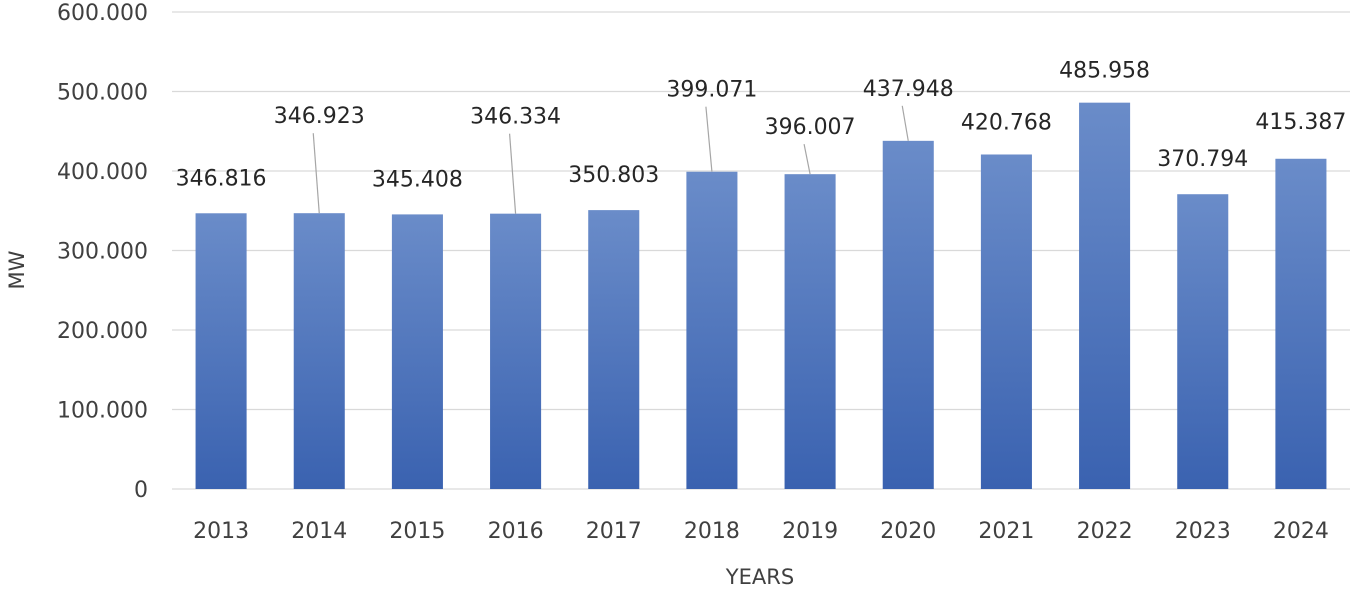 Image resolution: width=1356 pixels, height=589 pixels. Describe the element at coordinates (759, 577) in the screenshot. I see `x-axis-title: YEARS` at that location.